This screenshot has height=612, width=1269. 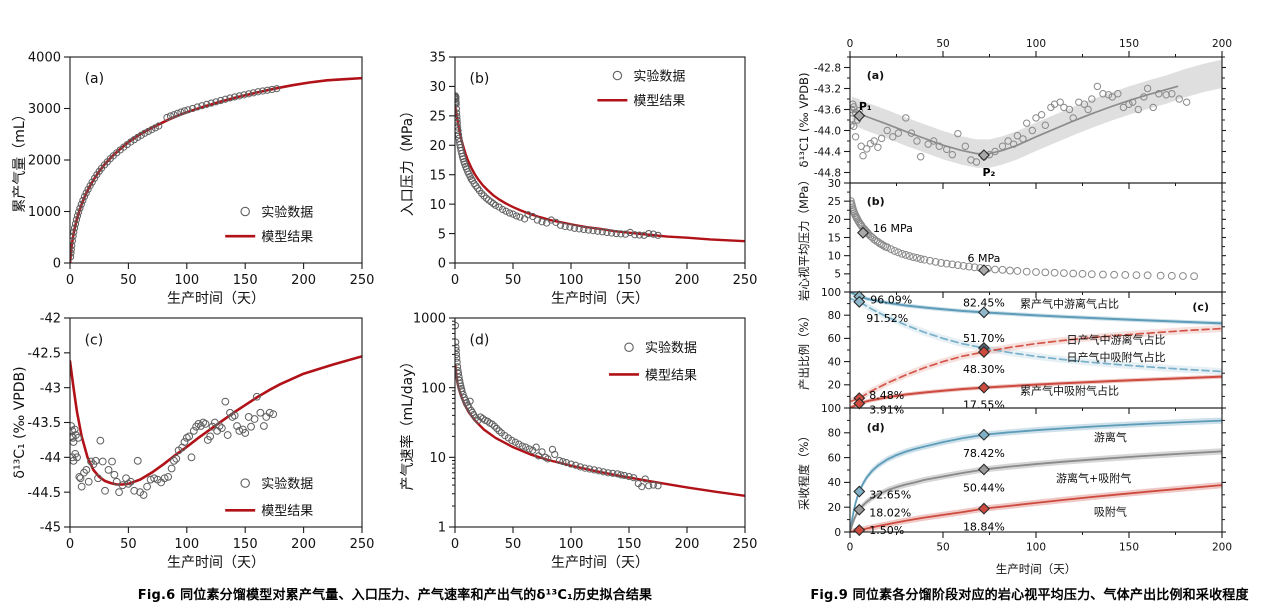 I want to click on svg-text: -45, so click(x=50, y=528).